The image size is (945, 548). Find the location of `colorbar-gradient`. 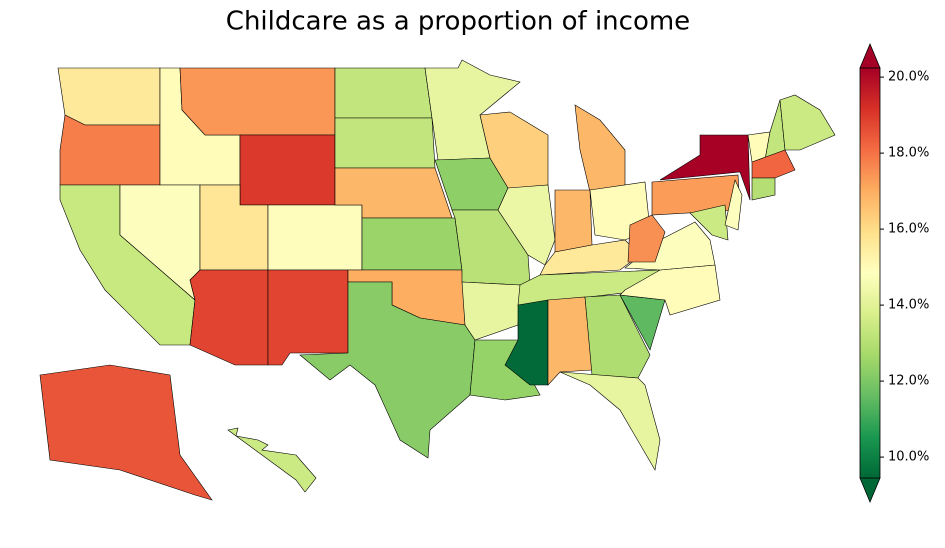

colorbar-gradient is located at coordinates (870, 273).